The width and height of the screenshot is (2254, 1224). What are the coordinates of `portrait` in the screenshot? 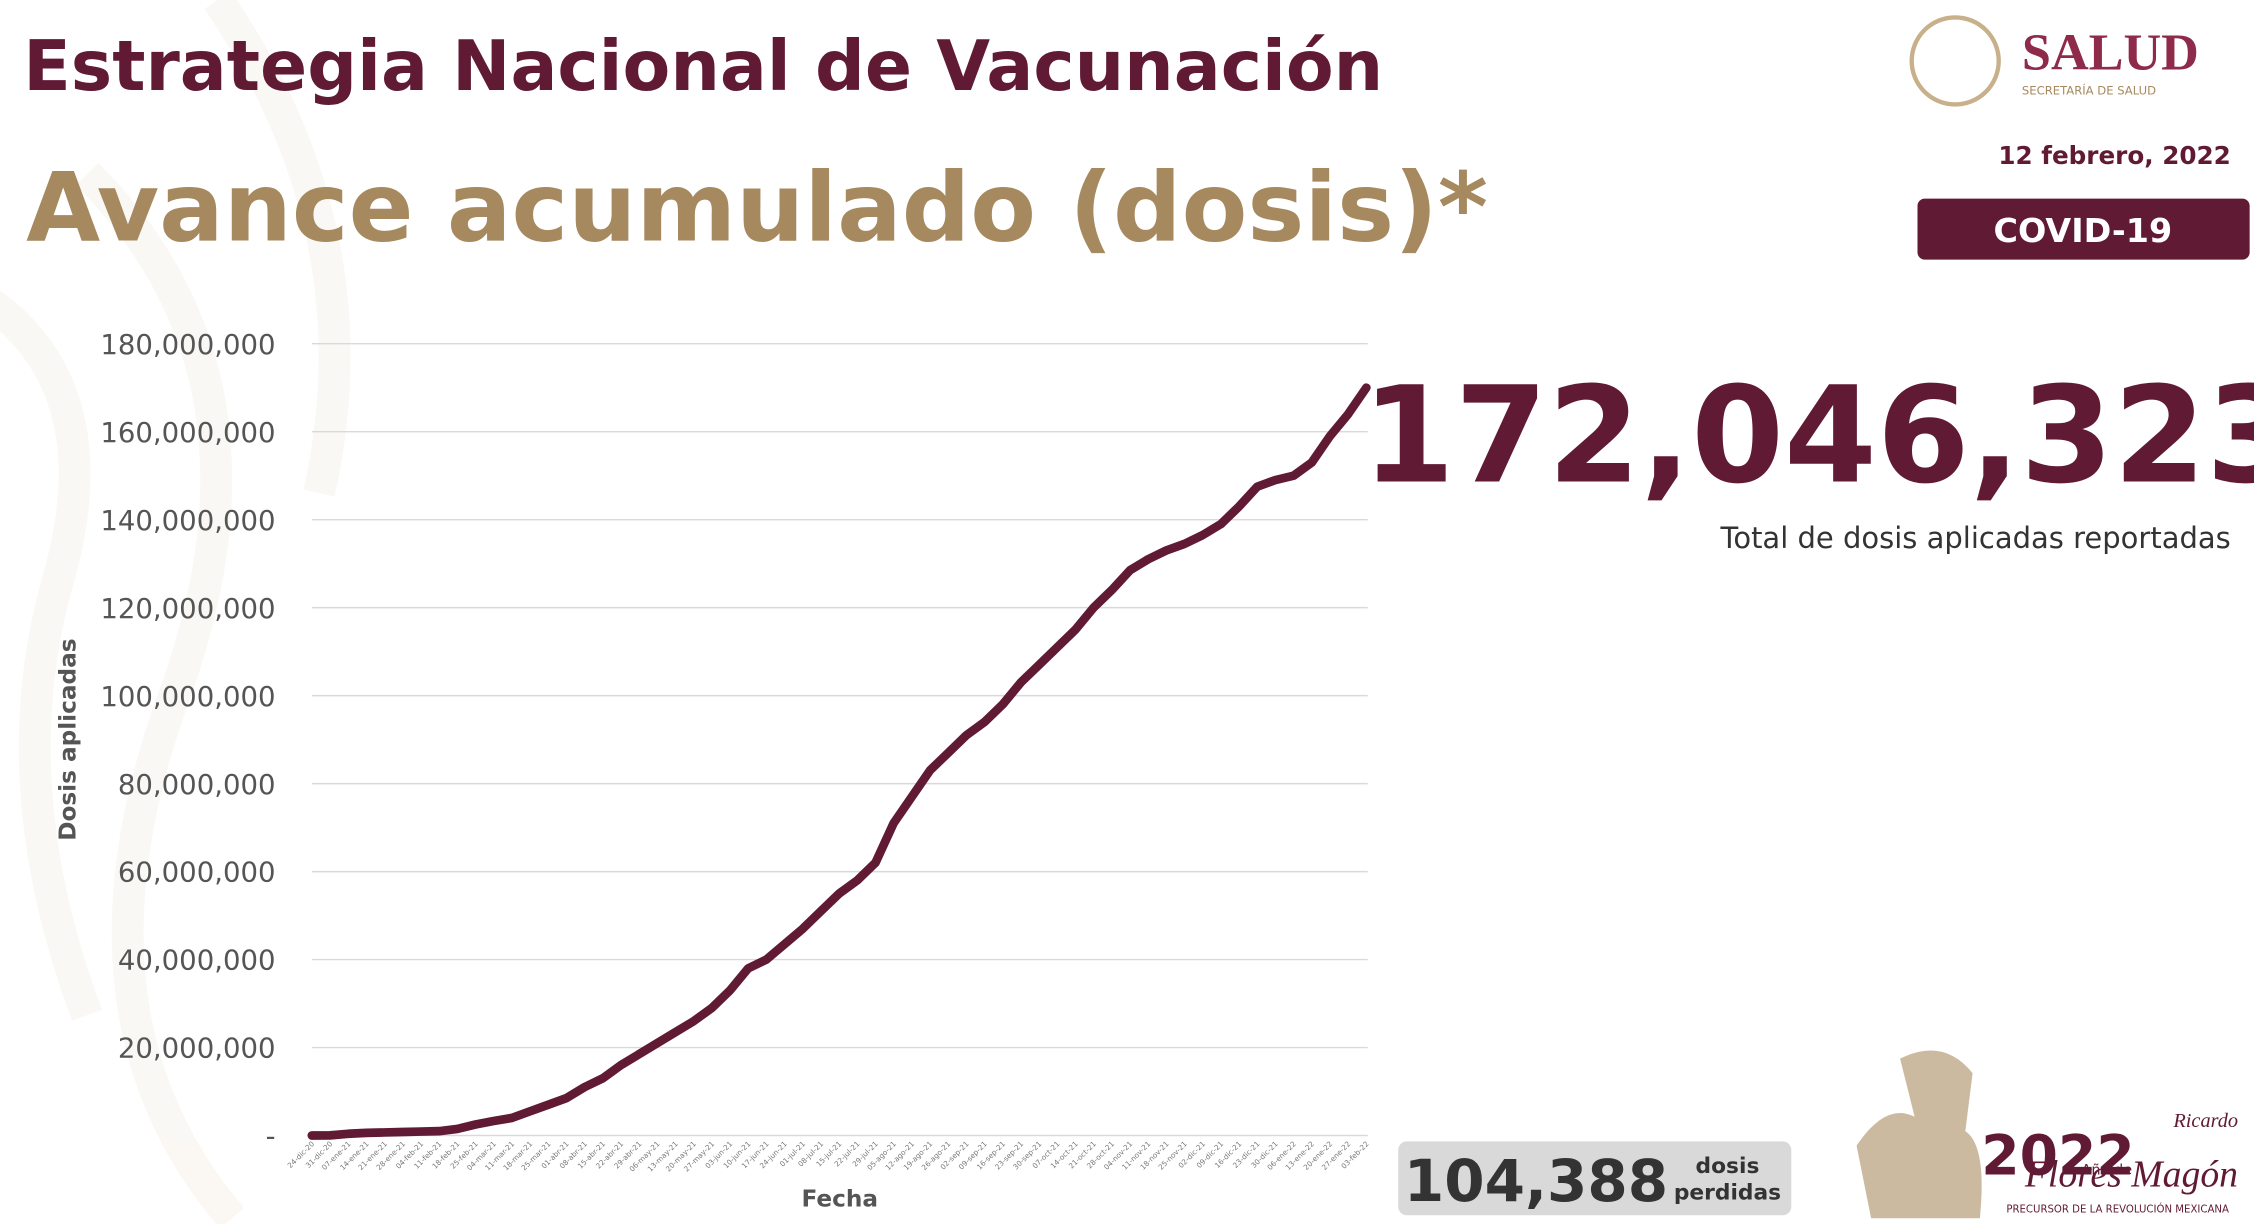 It's located at (1919, 1134).